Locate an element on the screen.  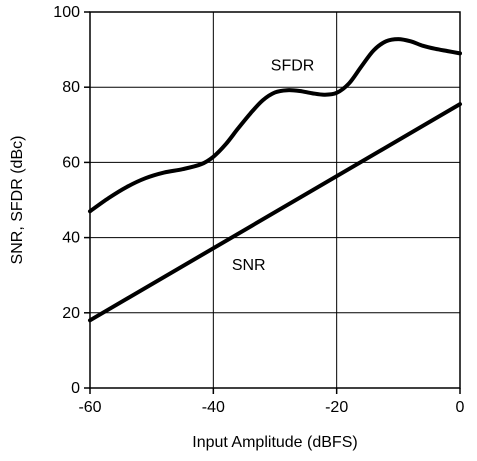
x-tick-label: -60 is located at coordinates (89, 407).